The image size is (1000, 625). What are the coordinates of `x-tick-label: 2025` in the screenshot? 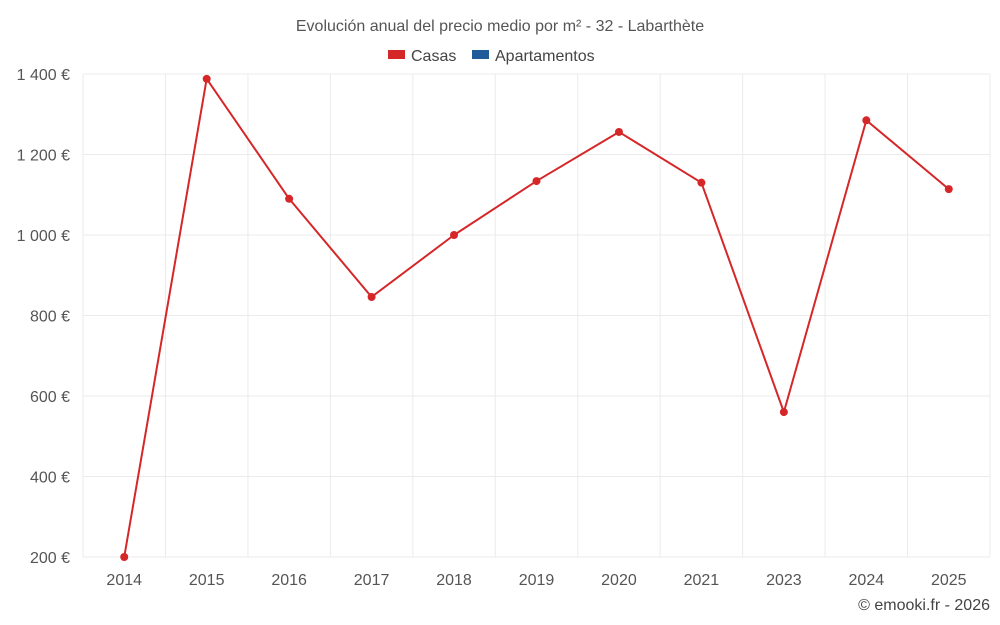 It's located at (949, 580).